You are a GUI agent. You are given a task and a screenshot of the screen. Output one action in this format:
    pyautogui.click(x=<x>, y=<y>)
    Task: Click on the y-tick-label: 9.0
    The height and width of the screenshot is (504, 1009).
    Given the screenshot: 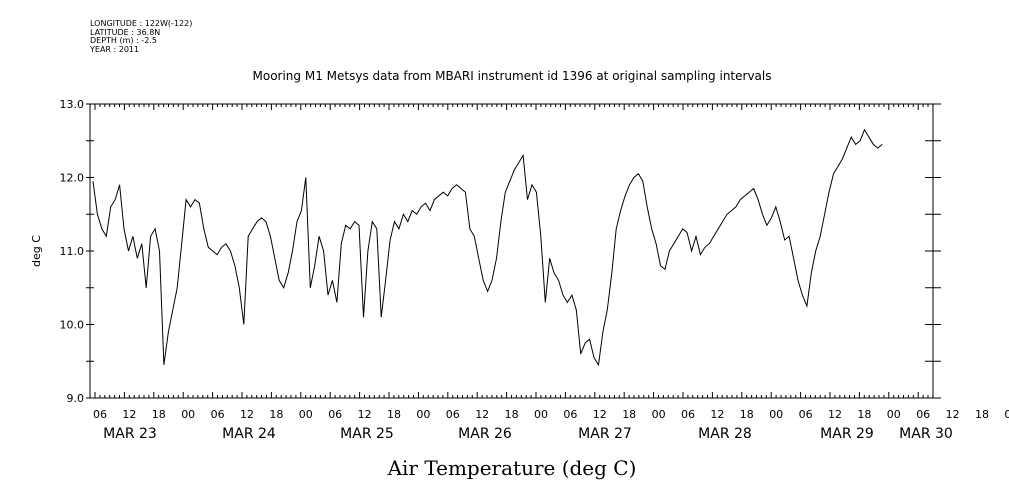 What is the action you would take?
    pyautogui.click(x=76, y=398)
    